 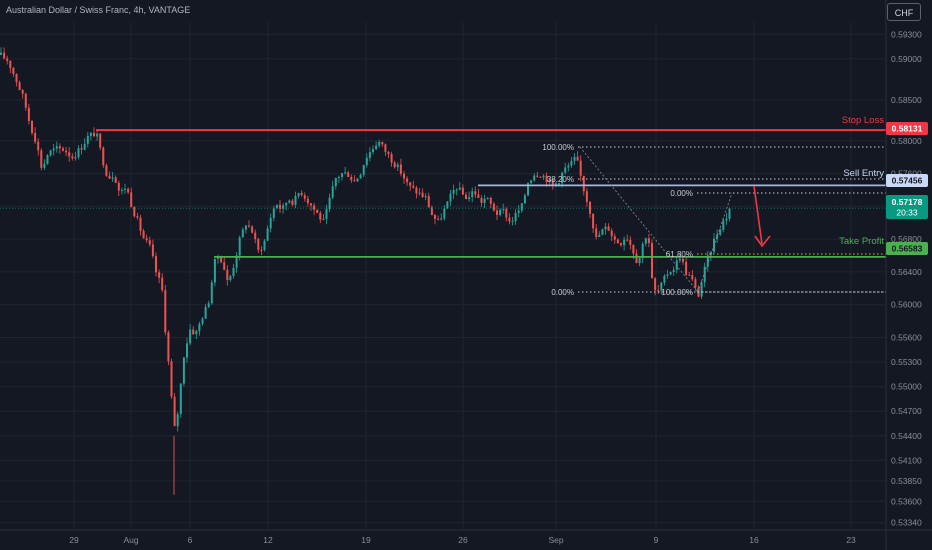 What do you see at coordinates (74, 540) in the screenshot?
I see `x-tick-label: 29` at bounding box center [74, 540].